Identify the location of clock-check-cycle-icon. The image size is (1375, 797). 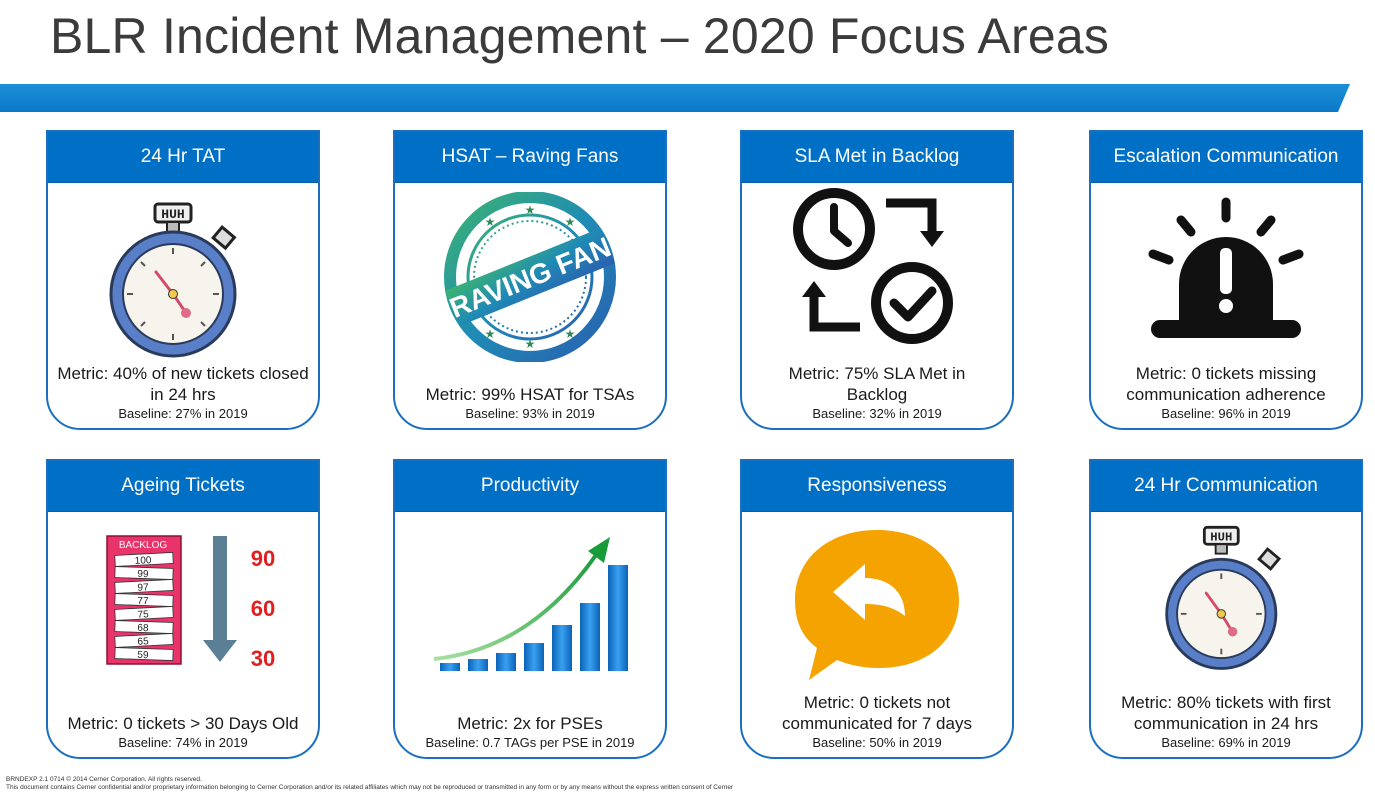
(873, 266).